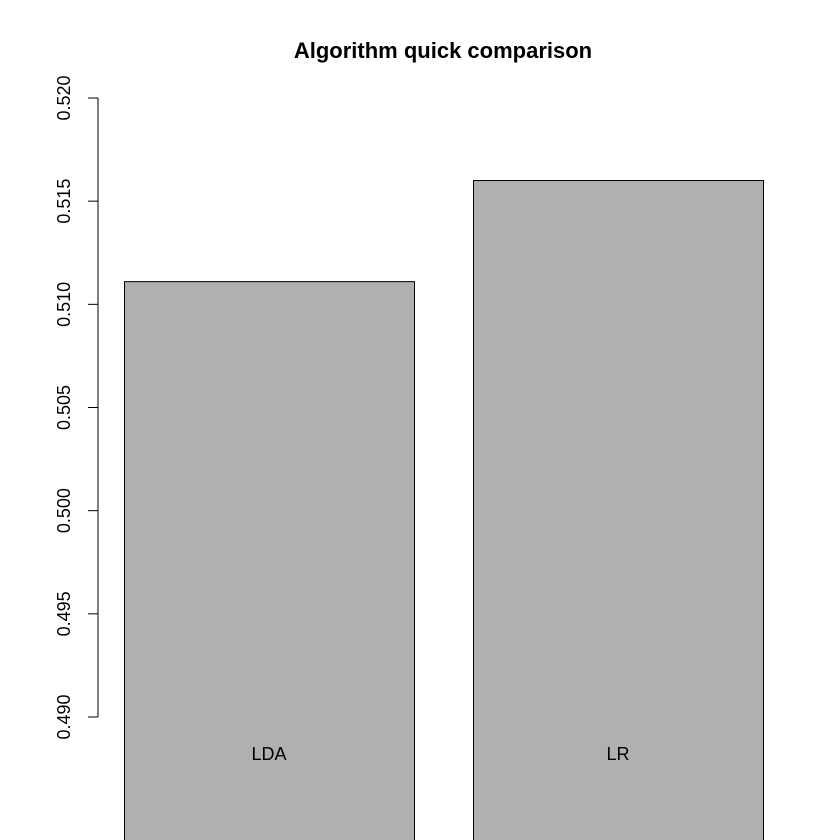  Describe the element at coordinates (64, 613) in the screenshot. I see `y-tick-label: 0.495` at that location.